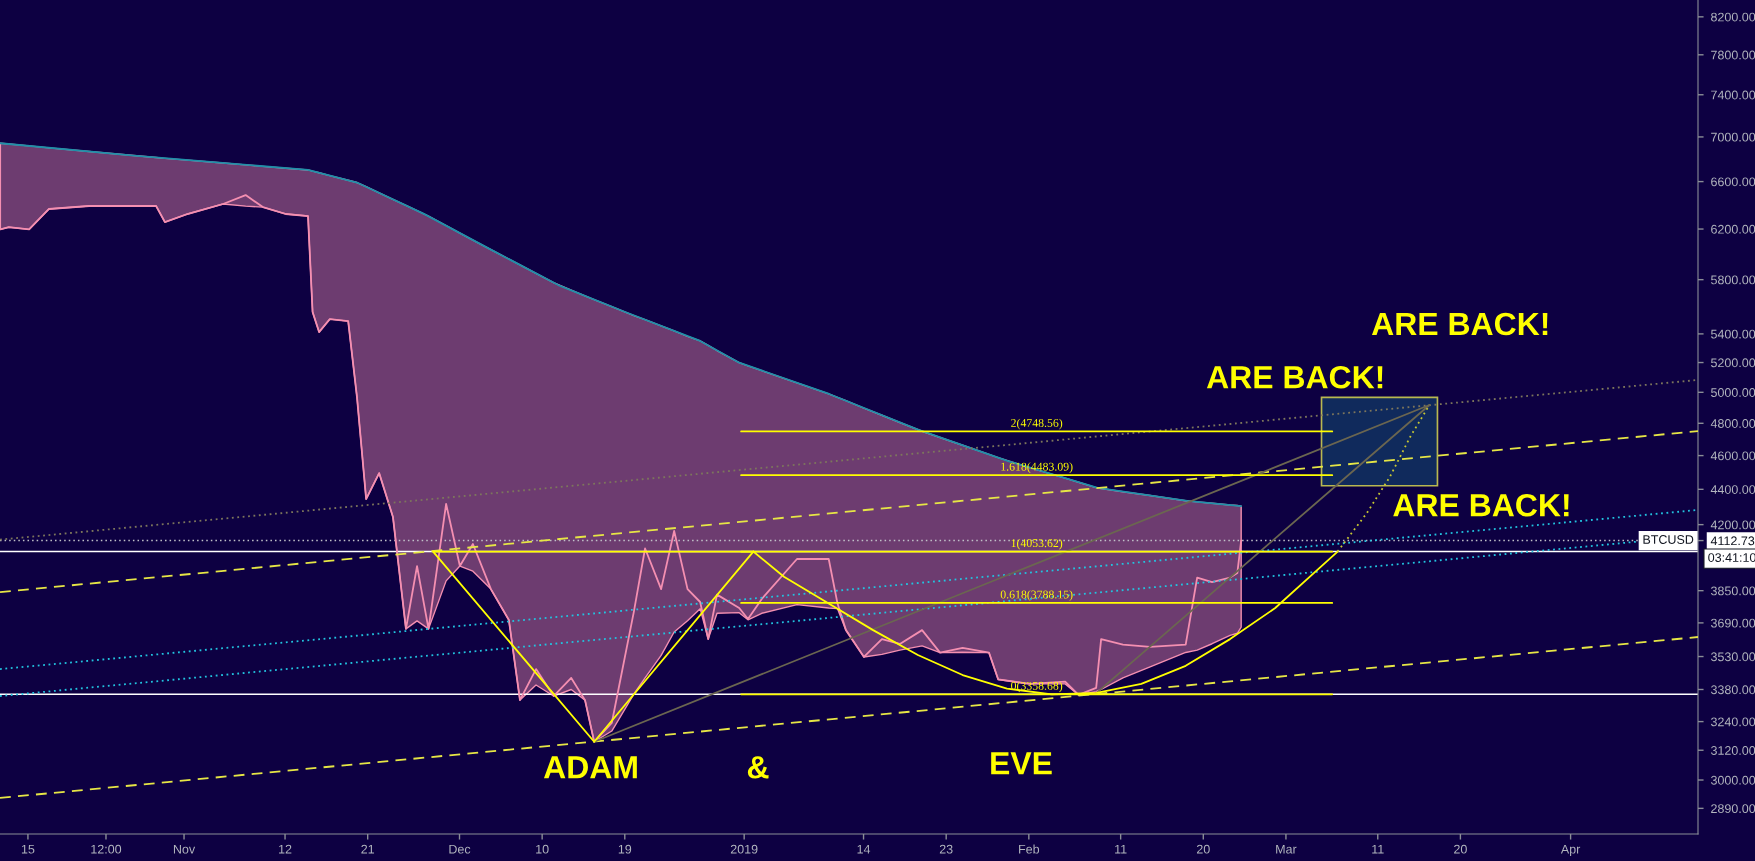  What do you see at coordinates (744, 849) in the screenshot?
I see `x-tick-label: 2019` at bounding box center [744, 849].